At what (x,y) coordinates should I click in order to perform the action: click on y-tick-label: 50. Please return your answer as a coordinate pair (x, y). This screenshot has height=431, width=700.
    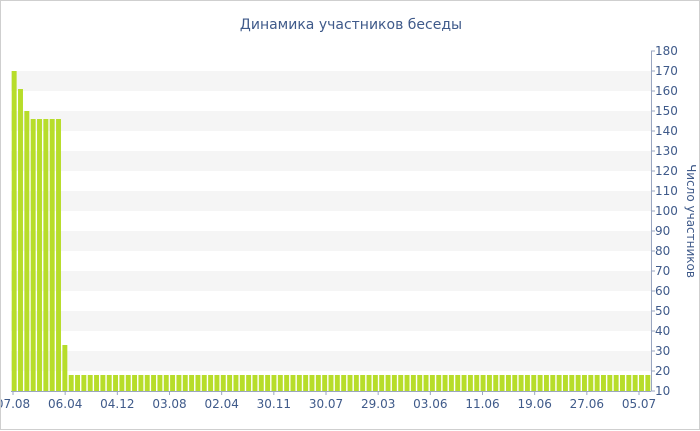
    Looking at the image, I should click on (662, 311).